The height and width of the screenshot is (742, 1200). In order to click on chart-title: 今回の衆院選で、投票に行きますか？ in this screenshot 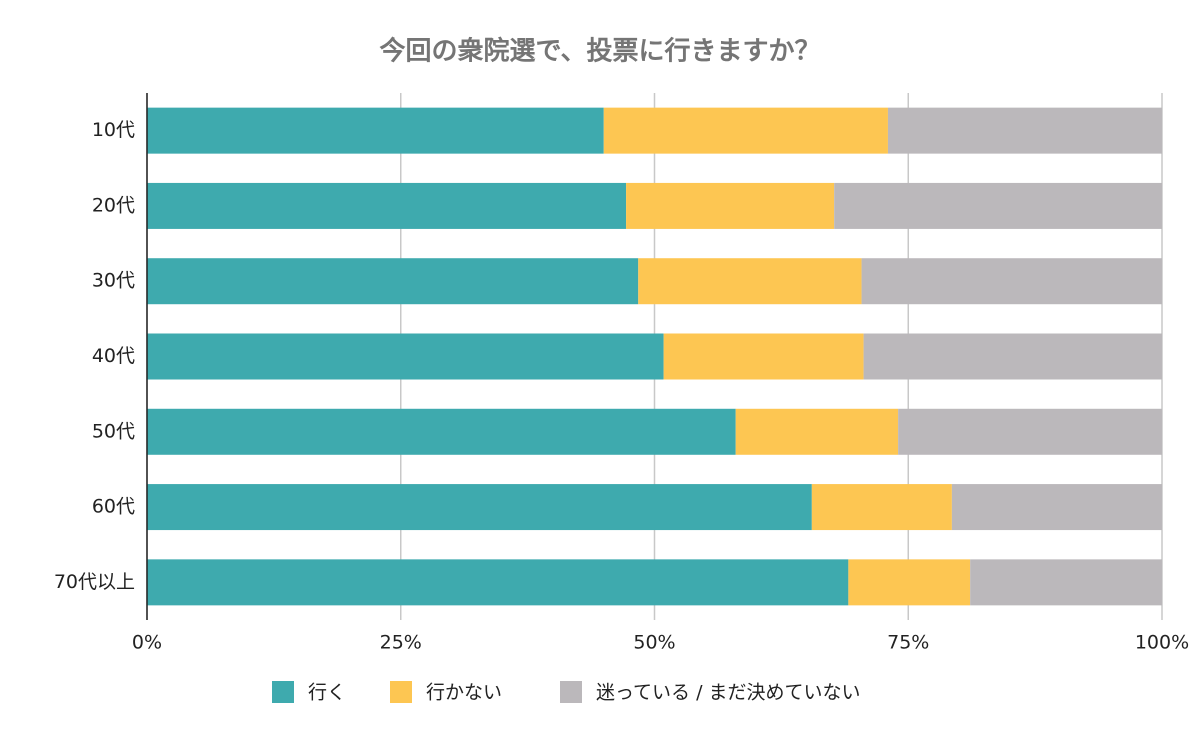, I will do `click(600, 51)`.